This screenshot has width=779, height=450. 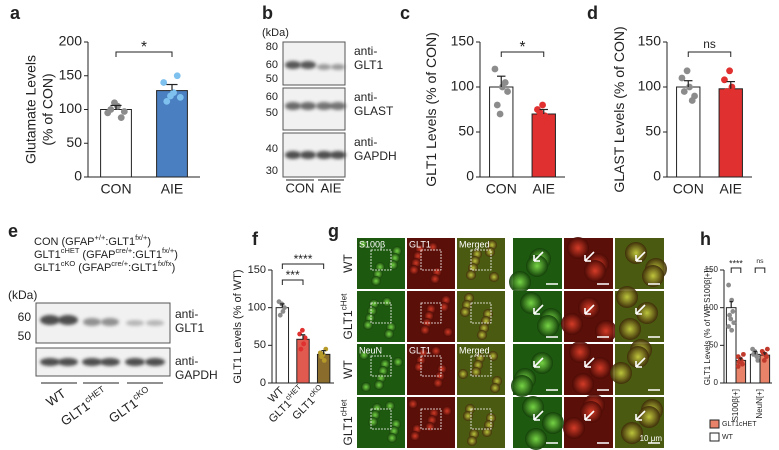 I want to click on channel-label: GLT1, so click(x=420, y=244).